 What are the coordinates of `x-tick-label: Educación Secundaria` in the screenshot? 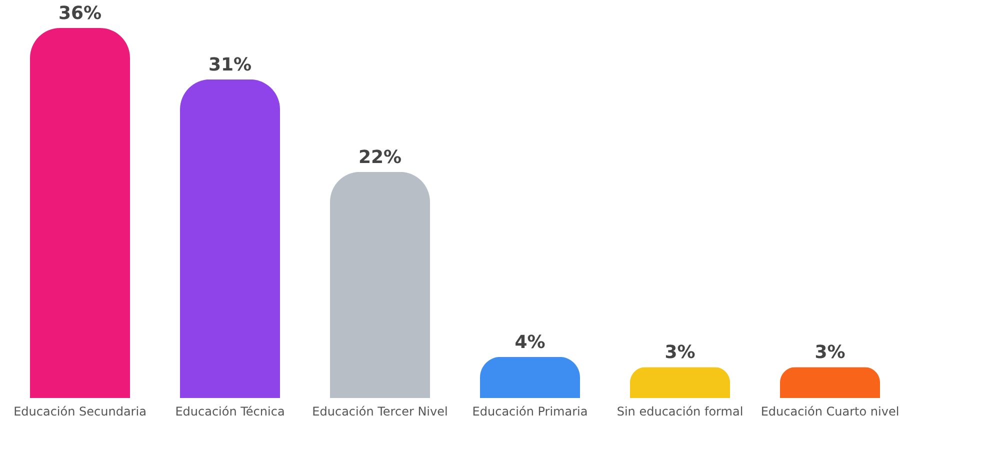 It's located at (80, 411).